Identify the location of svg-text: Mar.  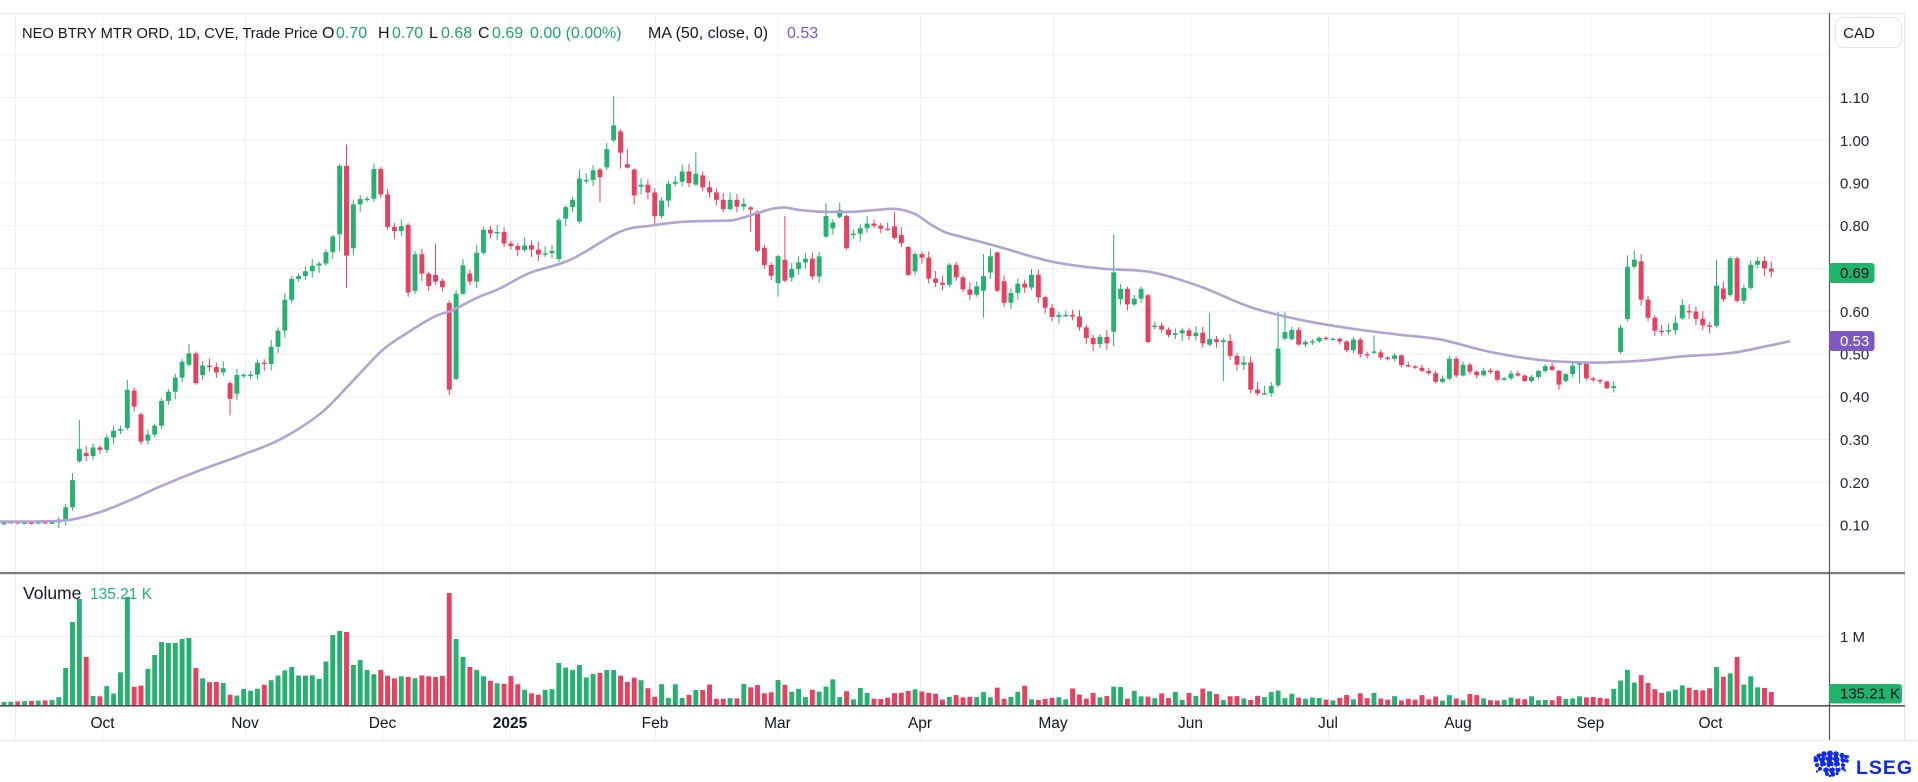
(777, 723).